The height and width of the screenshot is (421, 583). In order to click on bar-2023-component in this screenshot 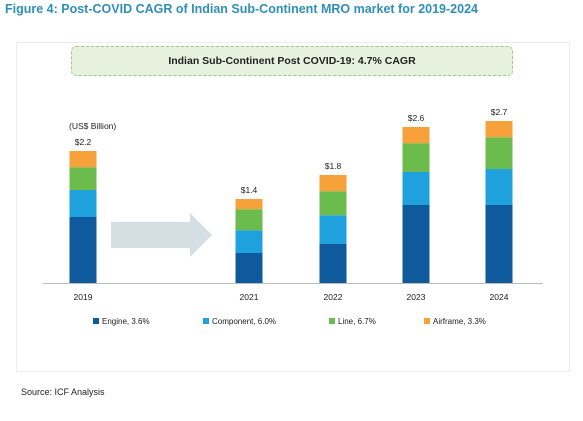, I will do `click(416, 188)`.